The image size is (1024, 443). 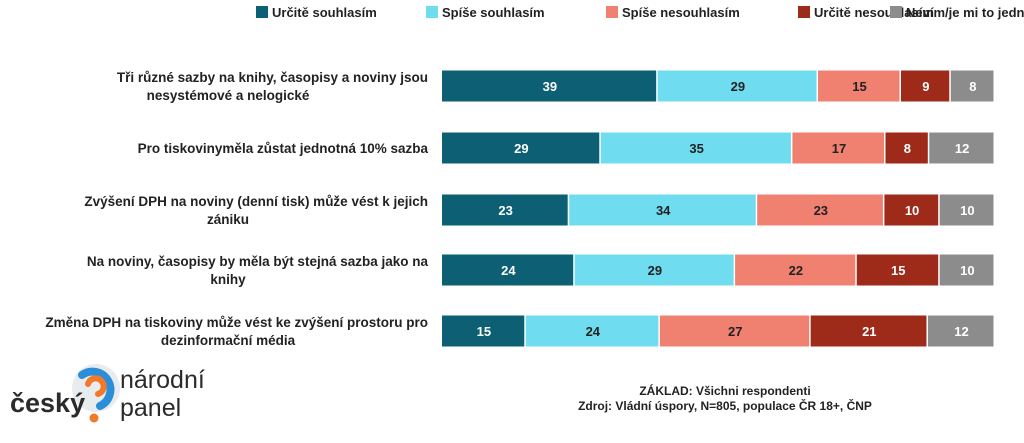 I want to click on legend-item-spise-souhlasim: Spíše souhlasím, so click(x=485, y=12).